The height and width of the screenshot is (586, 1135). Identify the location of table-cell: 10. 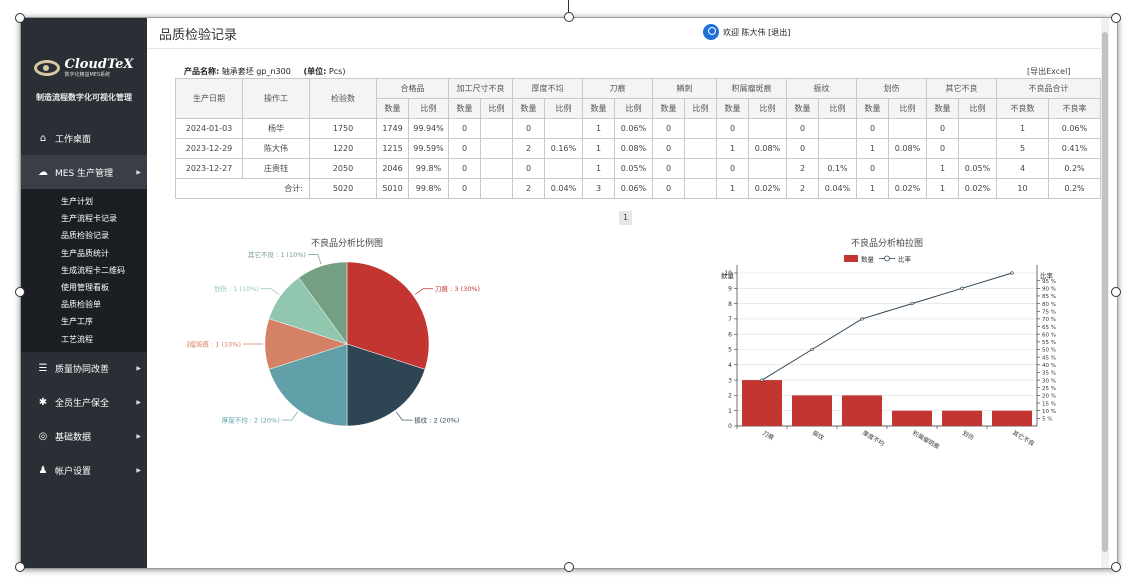
(1022, 188).